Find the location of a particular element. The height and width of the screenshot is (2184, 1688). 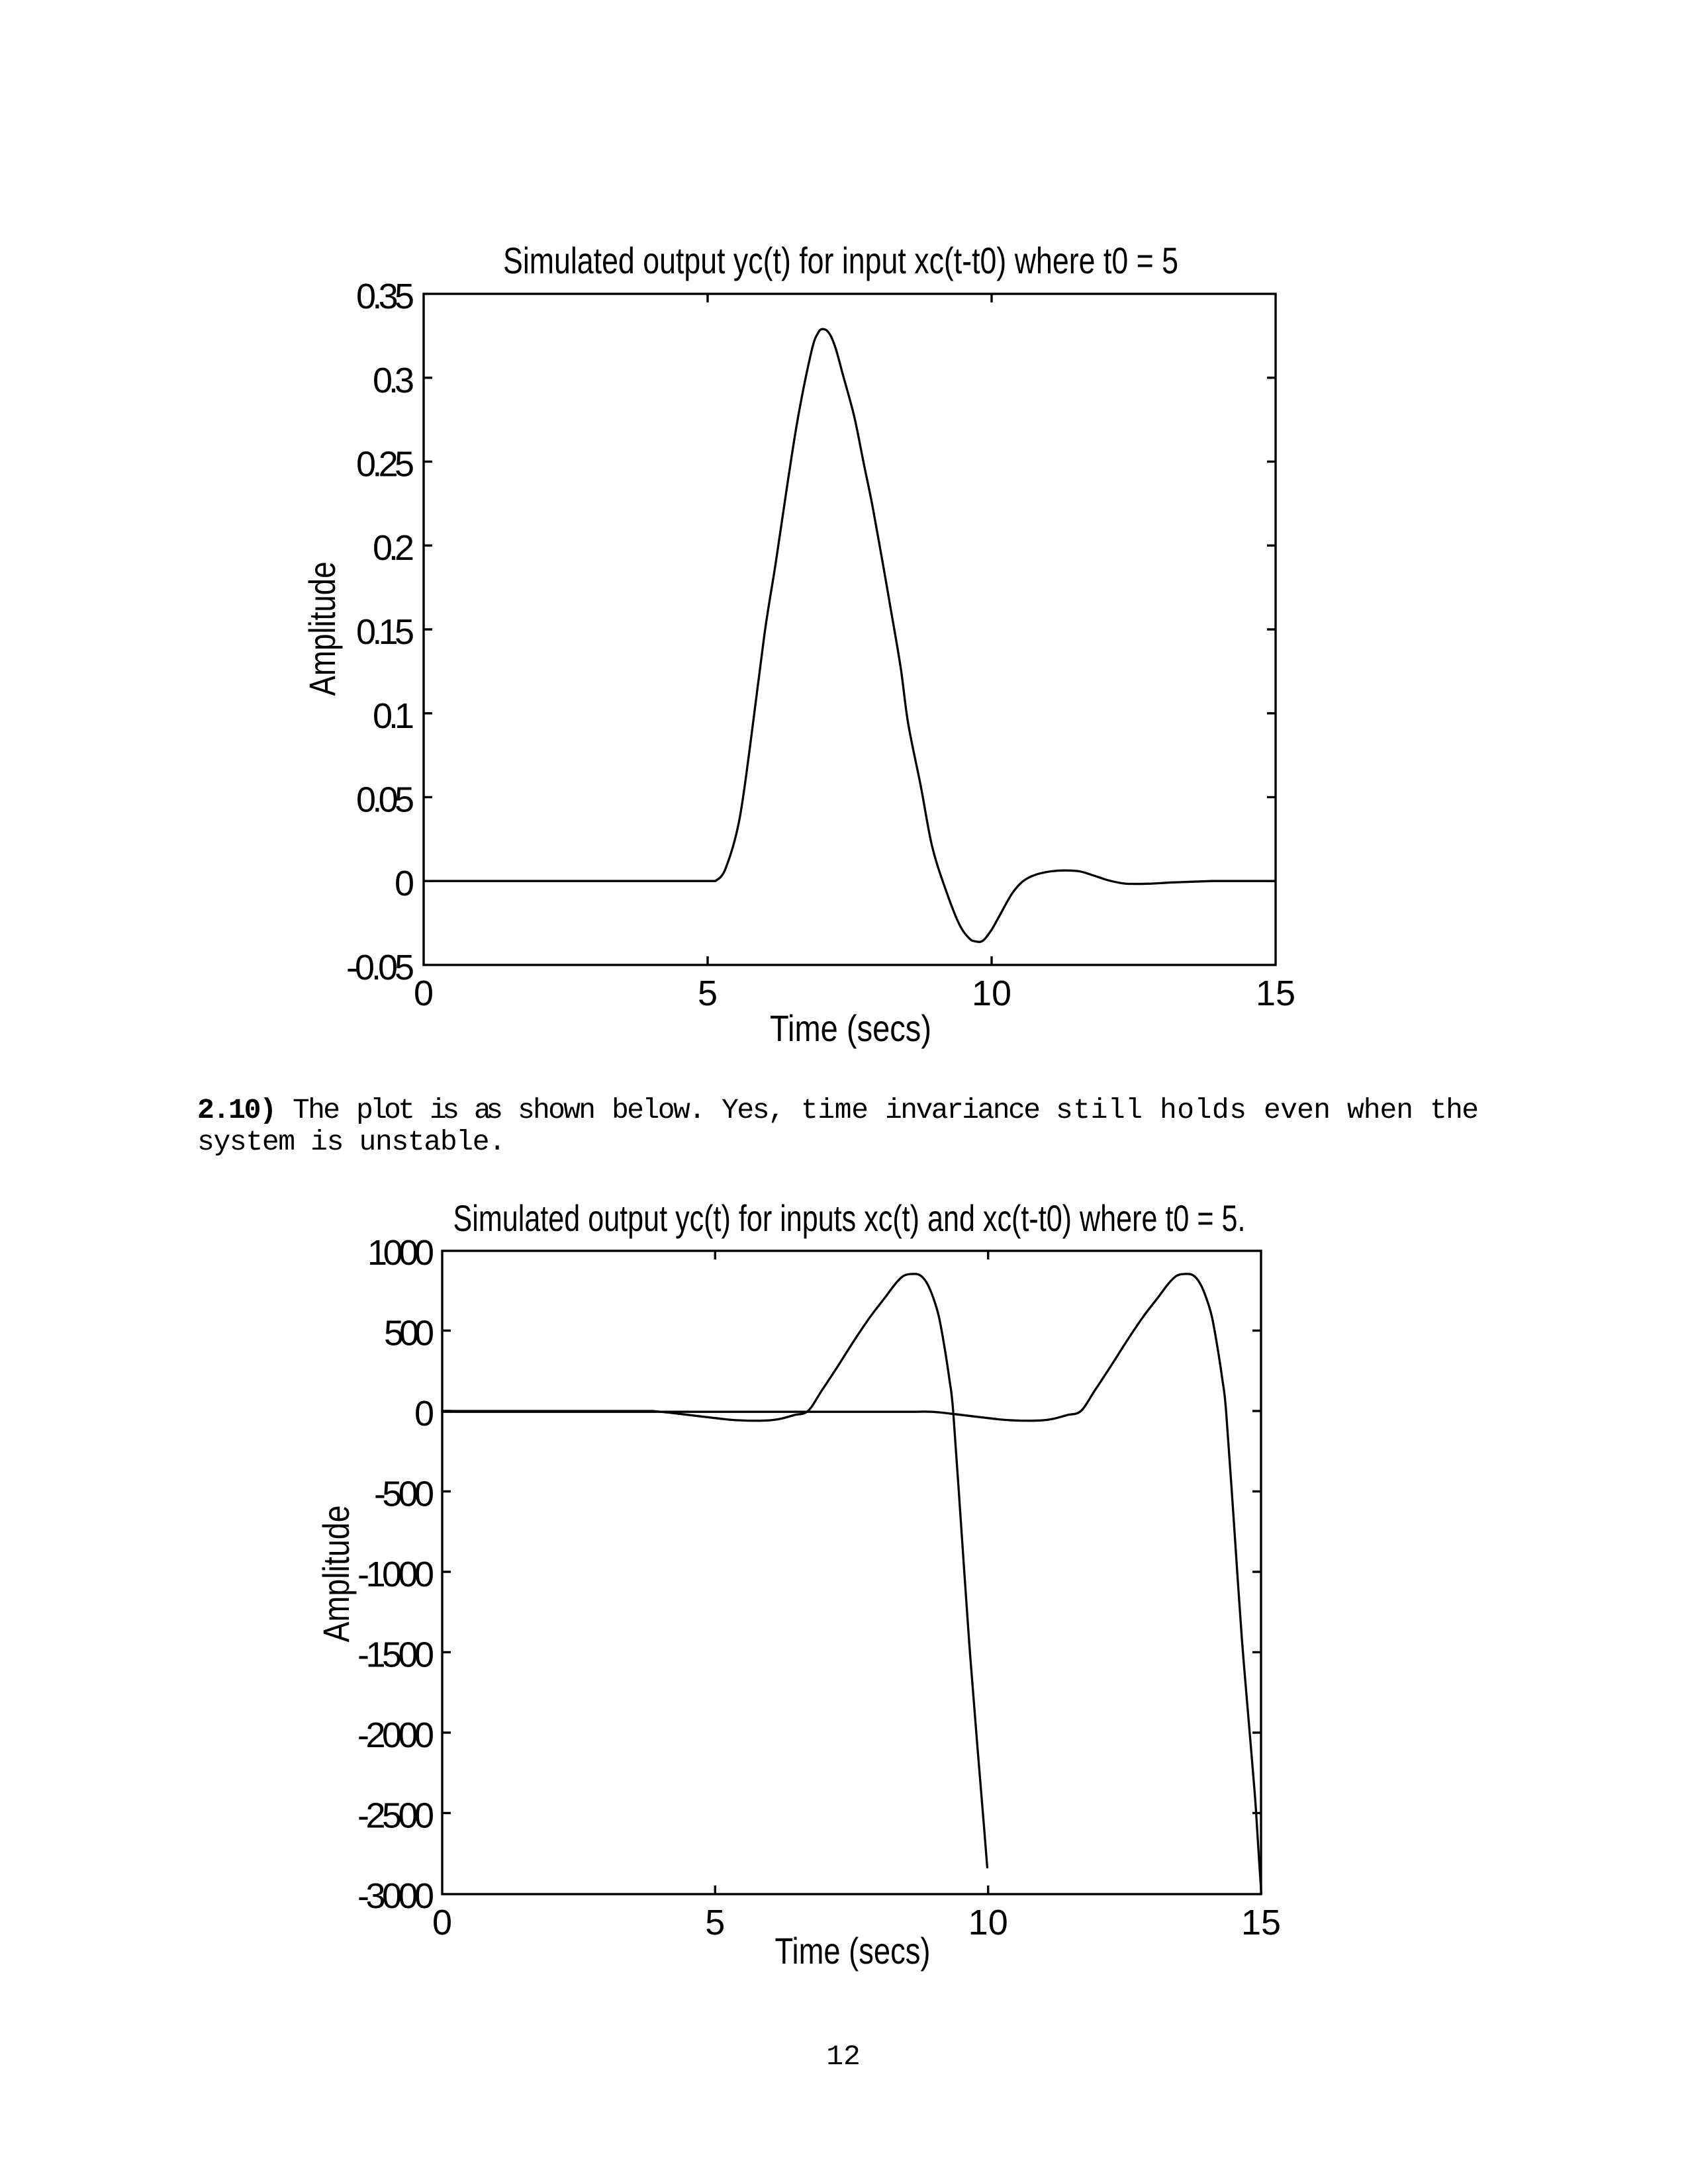

svg-text: 0.35 is located at coordinates (385, 296).